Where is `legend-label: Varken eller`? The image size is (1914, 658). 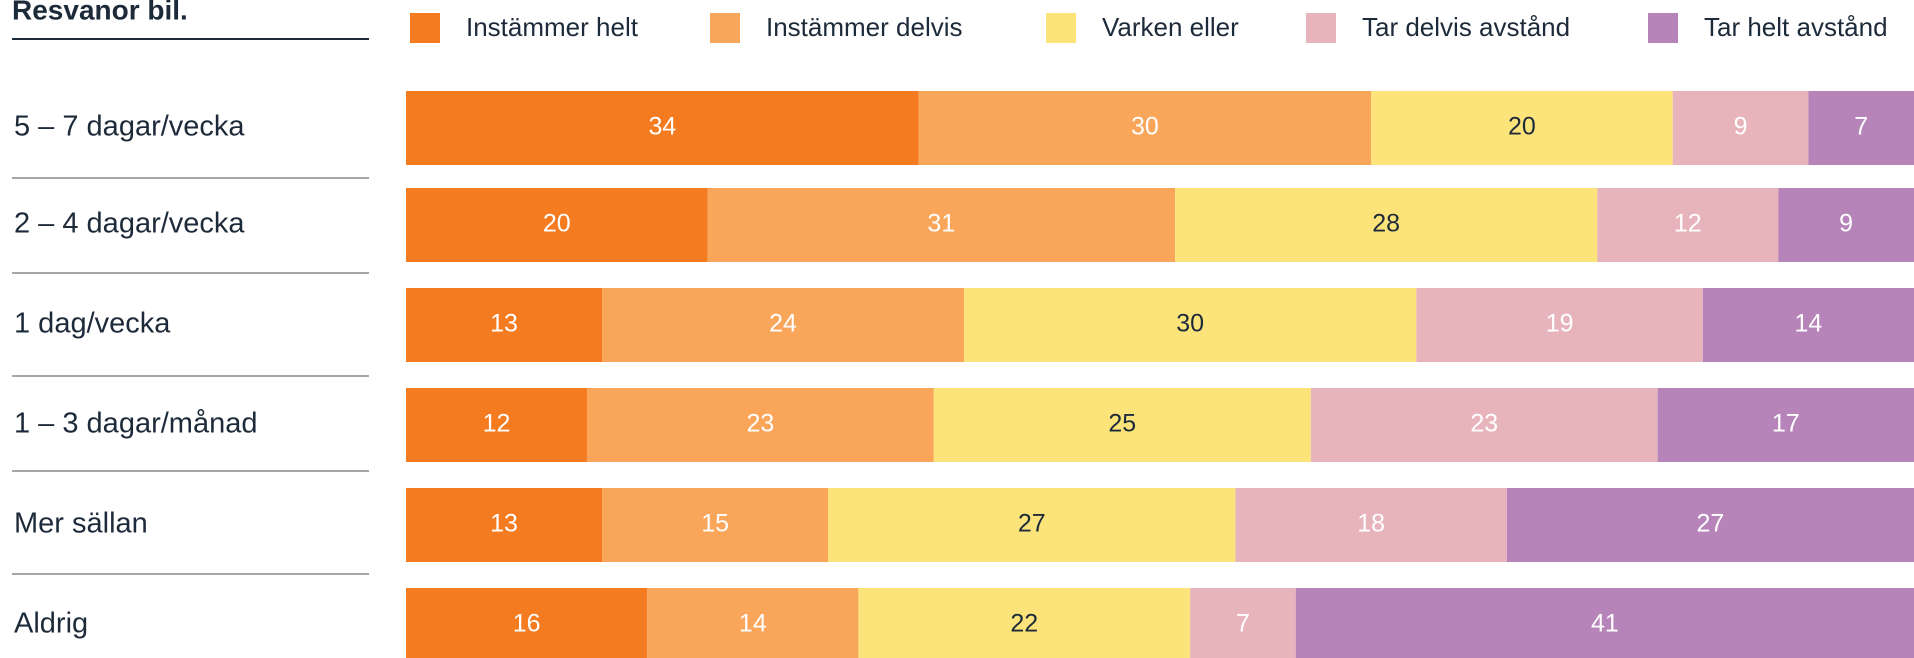
legend-label: Varken eller is located at coordinates (1170, 27).